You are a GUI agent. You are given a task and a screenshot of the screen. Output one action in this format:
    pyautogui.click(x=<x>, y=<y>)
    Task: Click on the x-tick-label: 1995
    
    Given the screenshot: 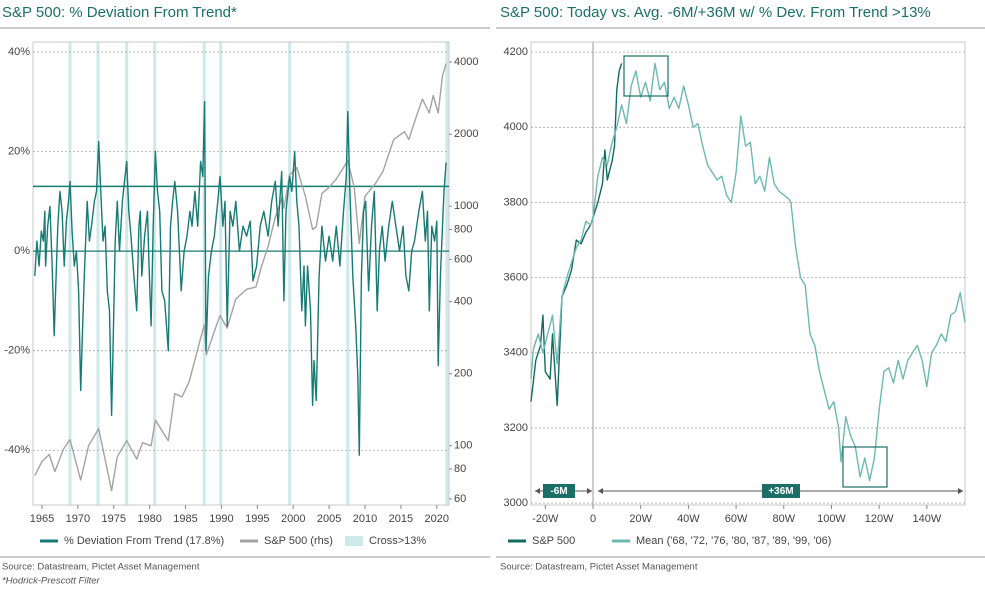 What is the action you would take?
    pyautogui.click(x=257, y=519)
    